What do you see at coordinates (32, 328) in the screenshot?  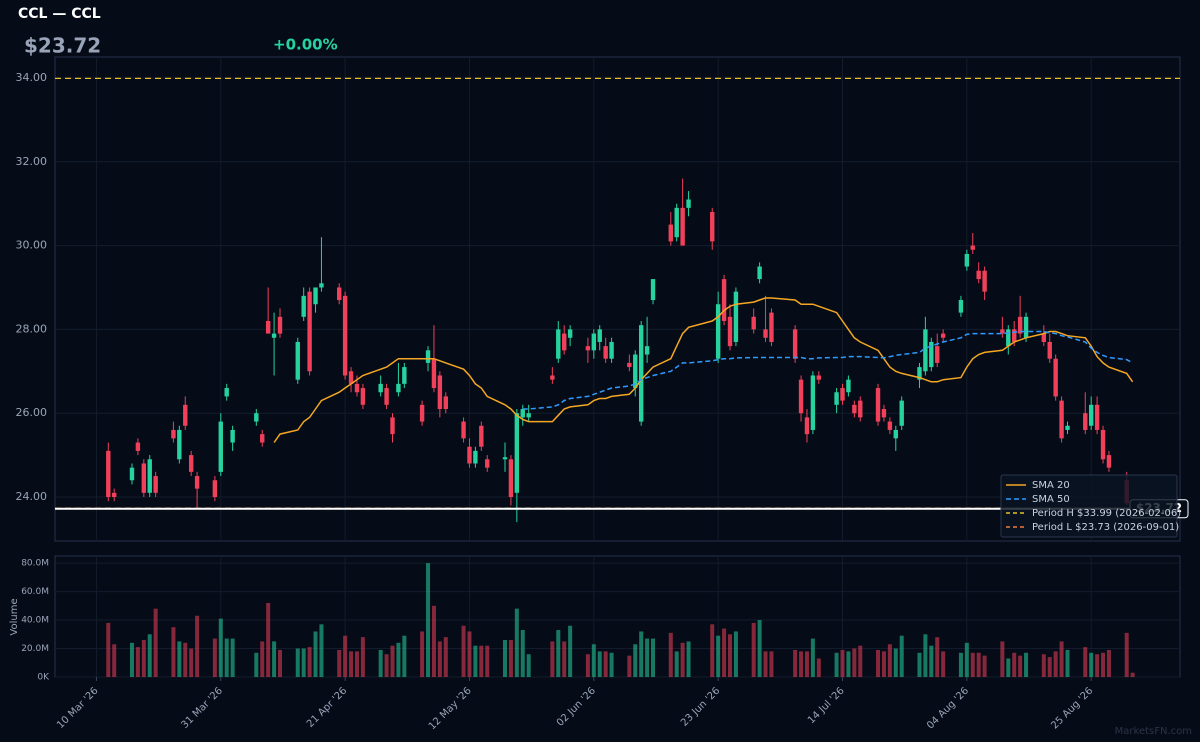 I see `y-tick-label: 28.00` at bounding box center [32, 328].